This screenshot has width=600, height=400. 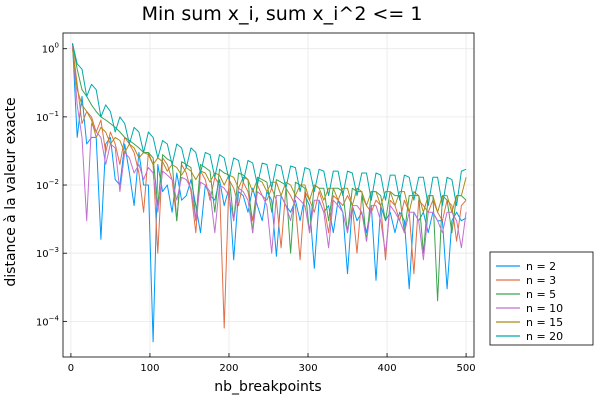 I want to click on y-tick-exponent: −2, so click(x=54, y=182).